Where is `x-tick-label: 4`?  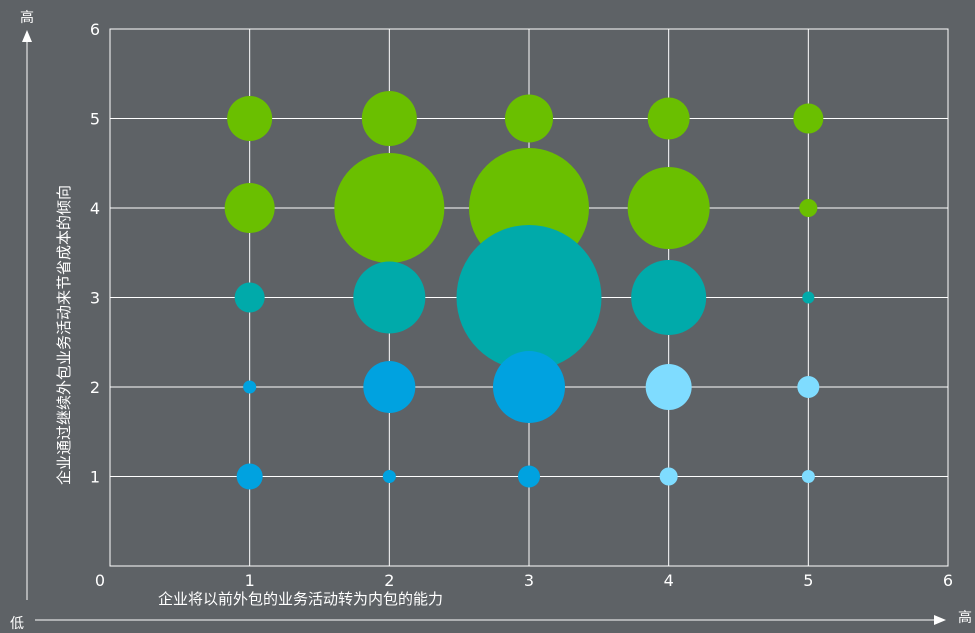 x-tick-label: 4 is located at coordinates (669, 580).